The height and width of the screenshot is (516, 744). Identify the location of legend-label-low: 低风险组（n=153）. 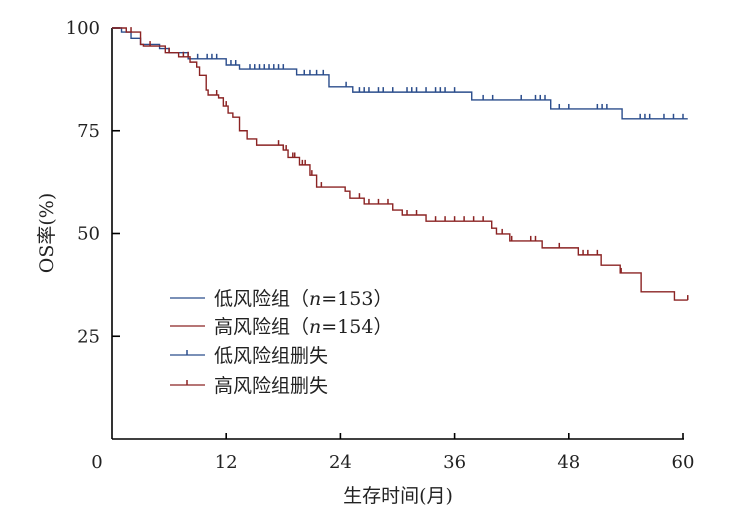
(303, 299).